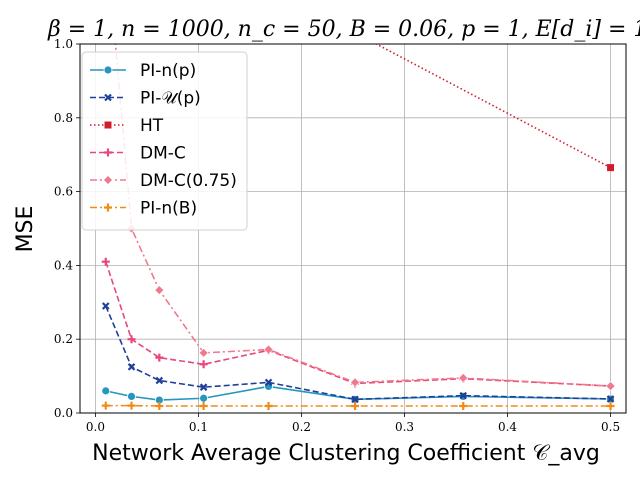 Image resolution: width=640 pixels, height=480 pixels. Describe the element at coordinates (63, 413) in the screenshot. I see `y-tick-label: 0.0` at that location.